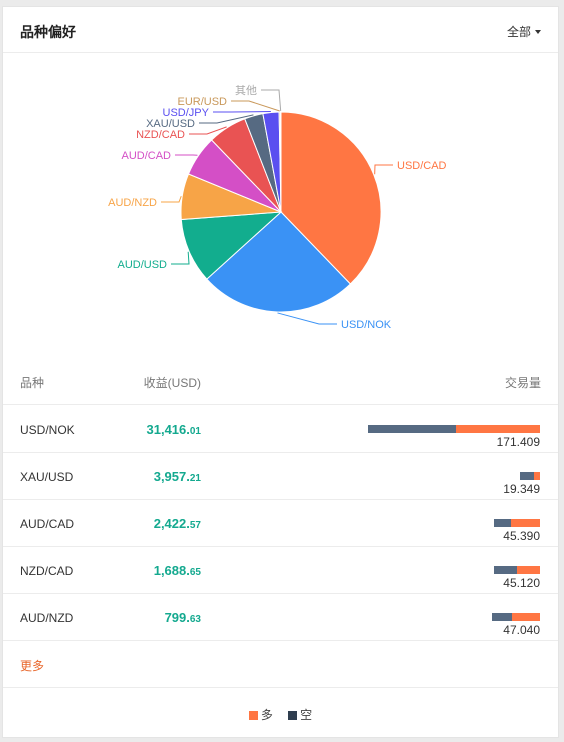  What do you see at coordinates (202, 102) in the screenshot?
I see `pie-label: EUR/USD` at bounding box center [202, 102].